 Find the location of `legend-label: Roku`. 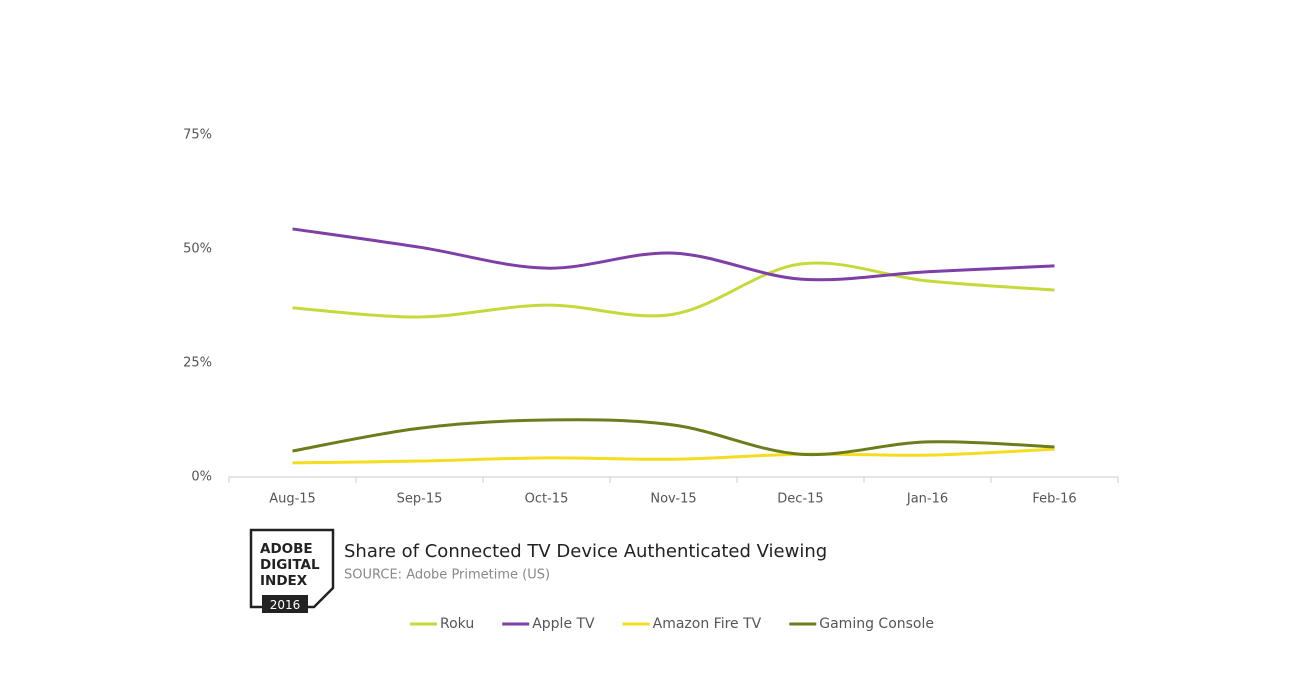

legend-label: Roku is located at coordinates (457, 624).